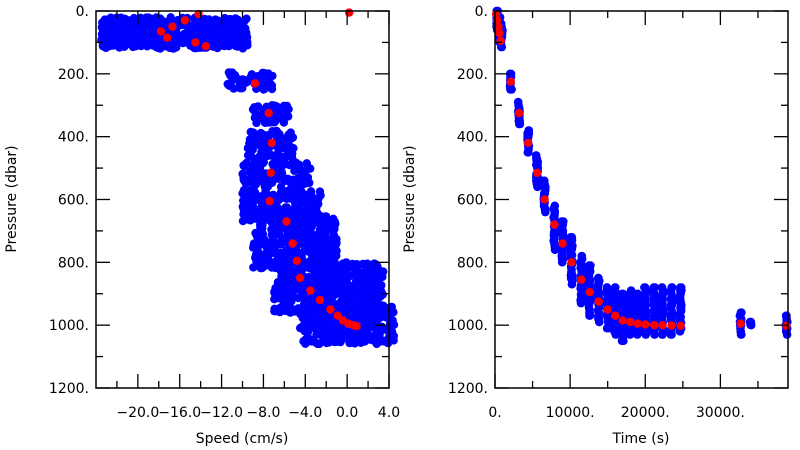 The height and width of the screenshot is (450, 800). I want to click on left-x-tick-label: −12.0, so click(221, 413).